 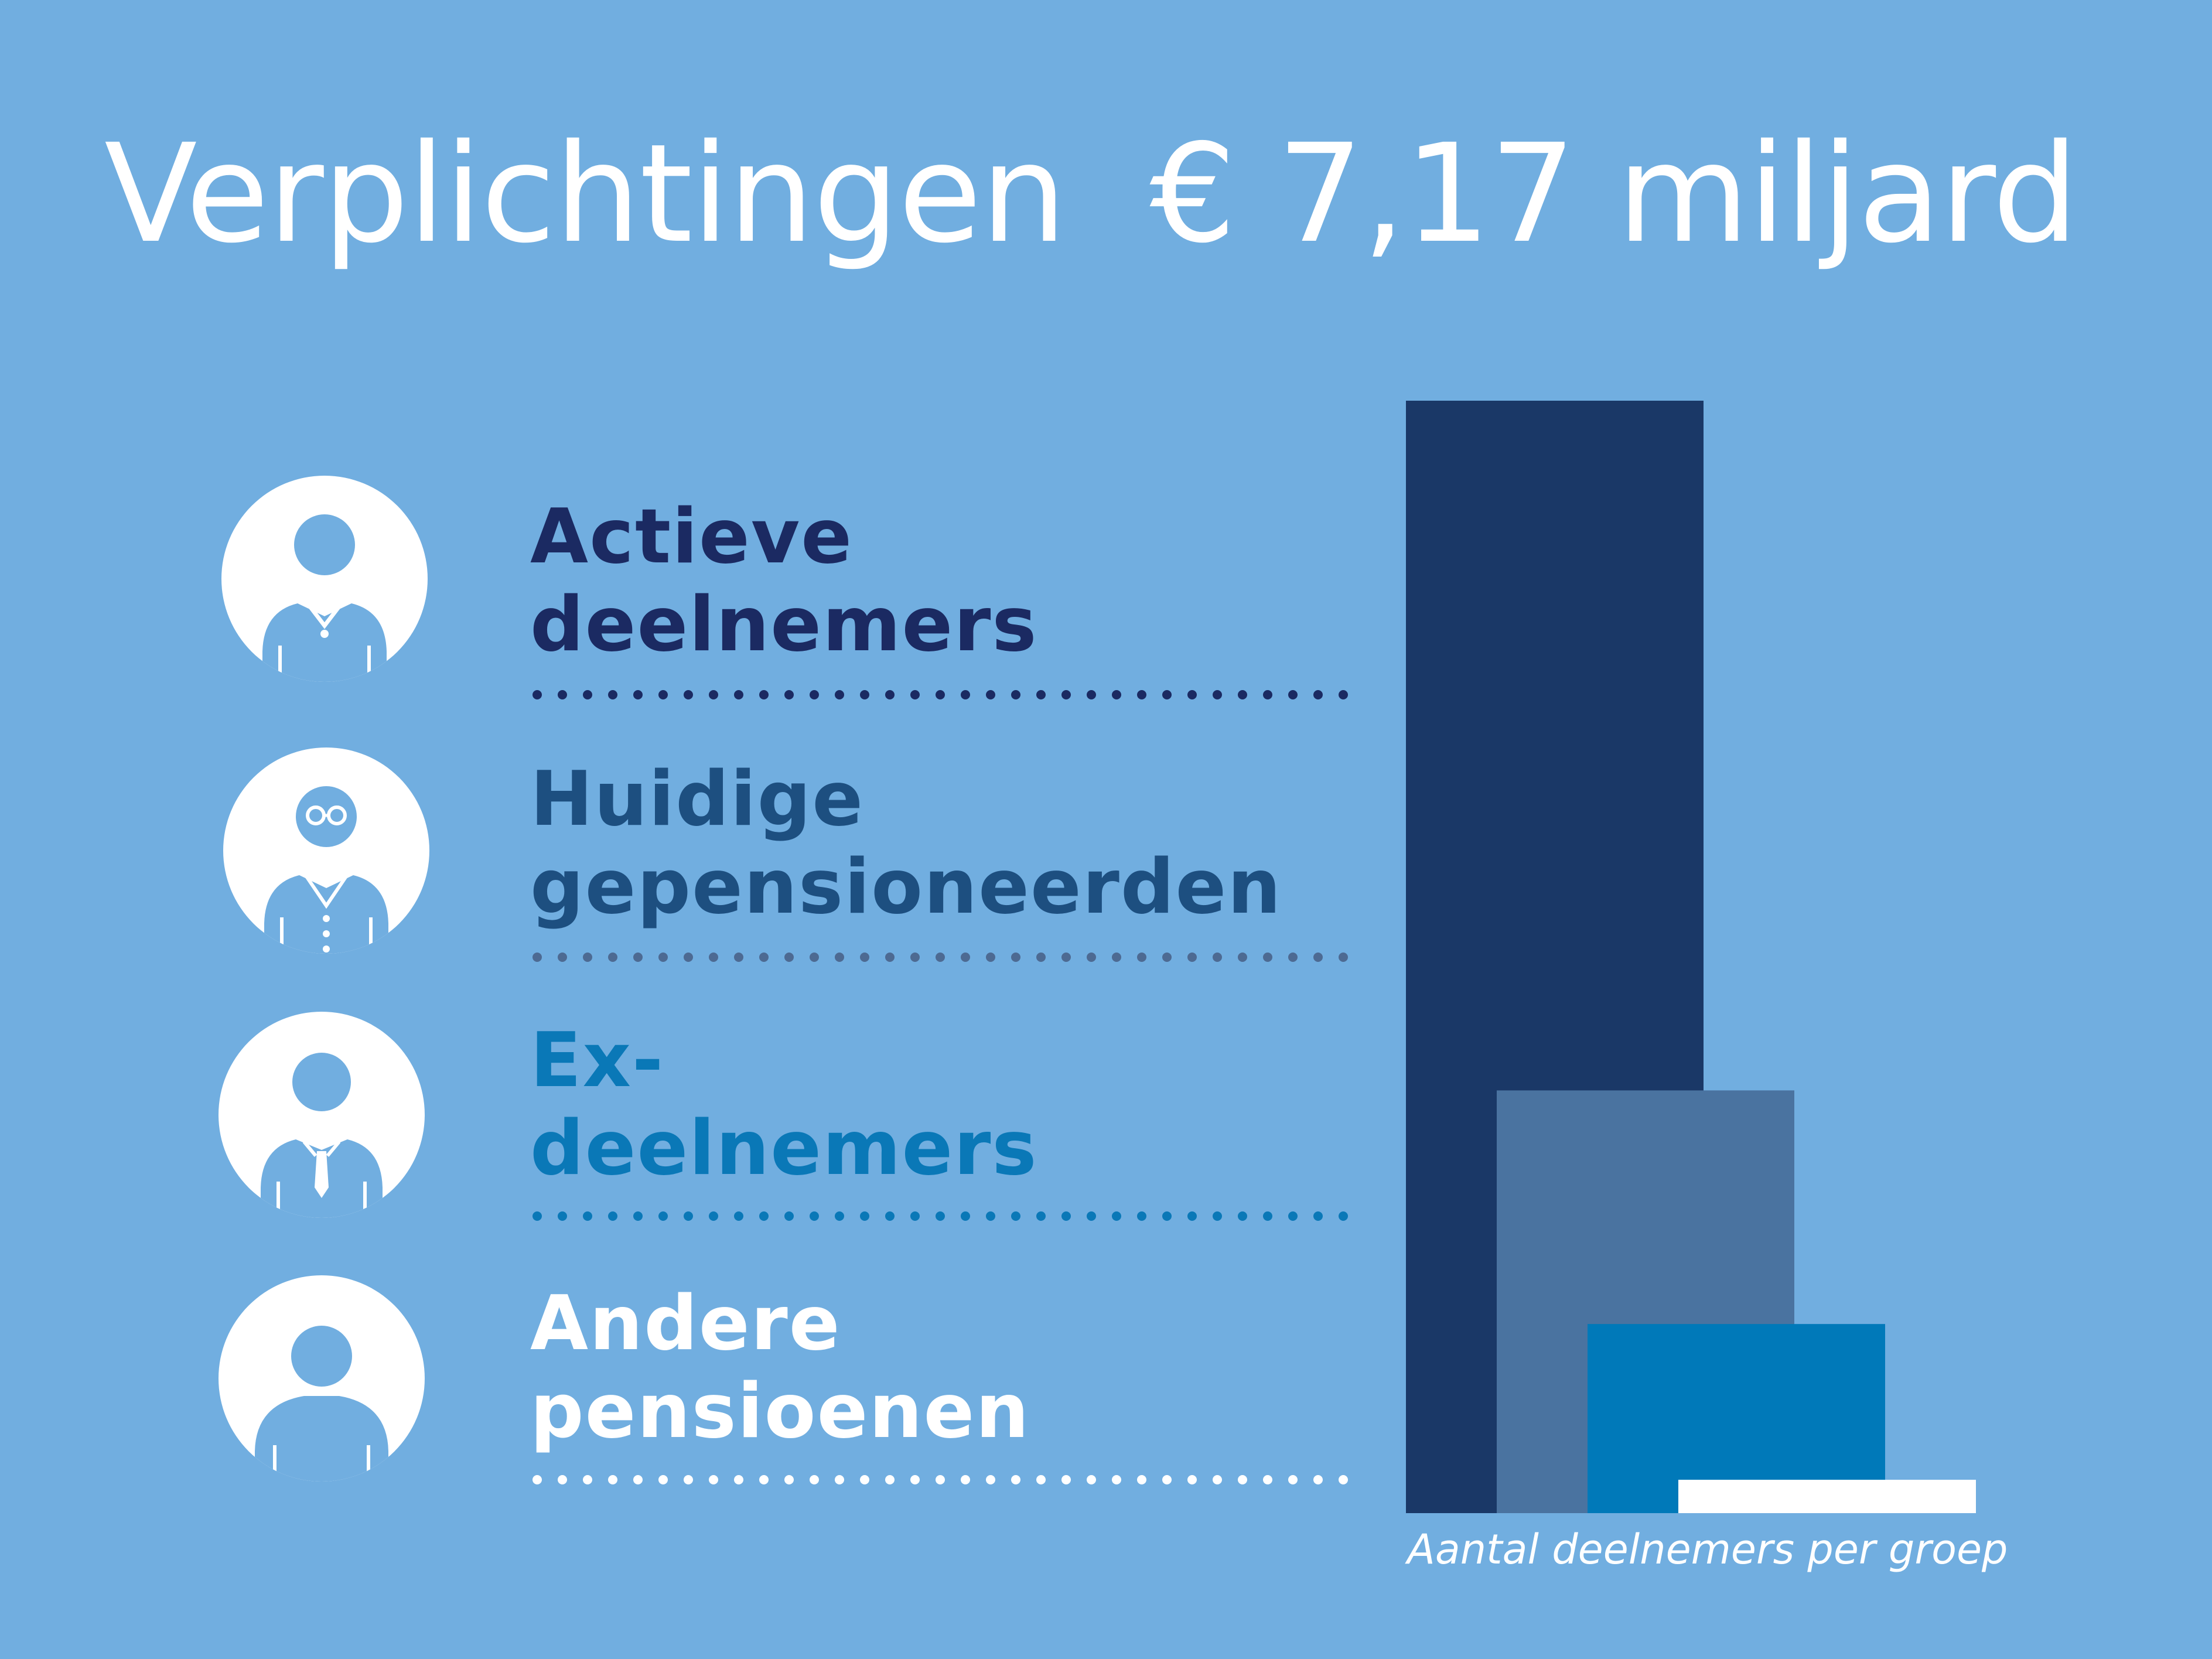 What do you see at coordinates (322, 1379) in the screenshot?
I see `other-pension-icon` at bounding box center [322, 1379].